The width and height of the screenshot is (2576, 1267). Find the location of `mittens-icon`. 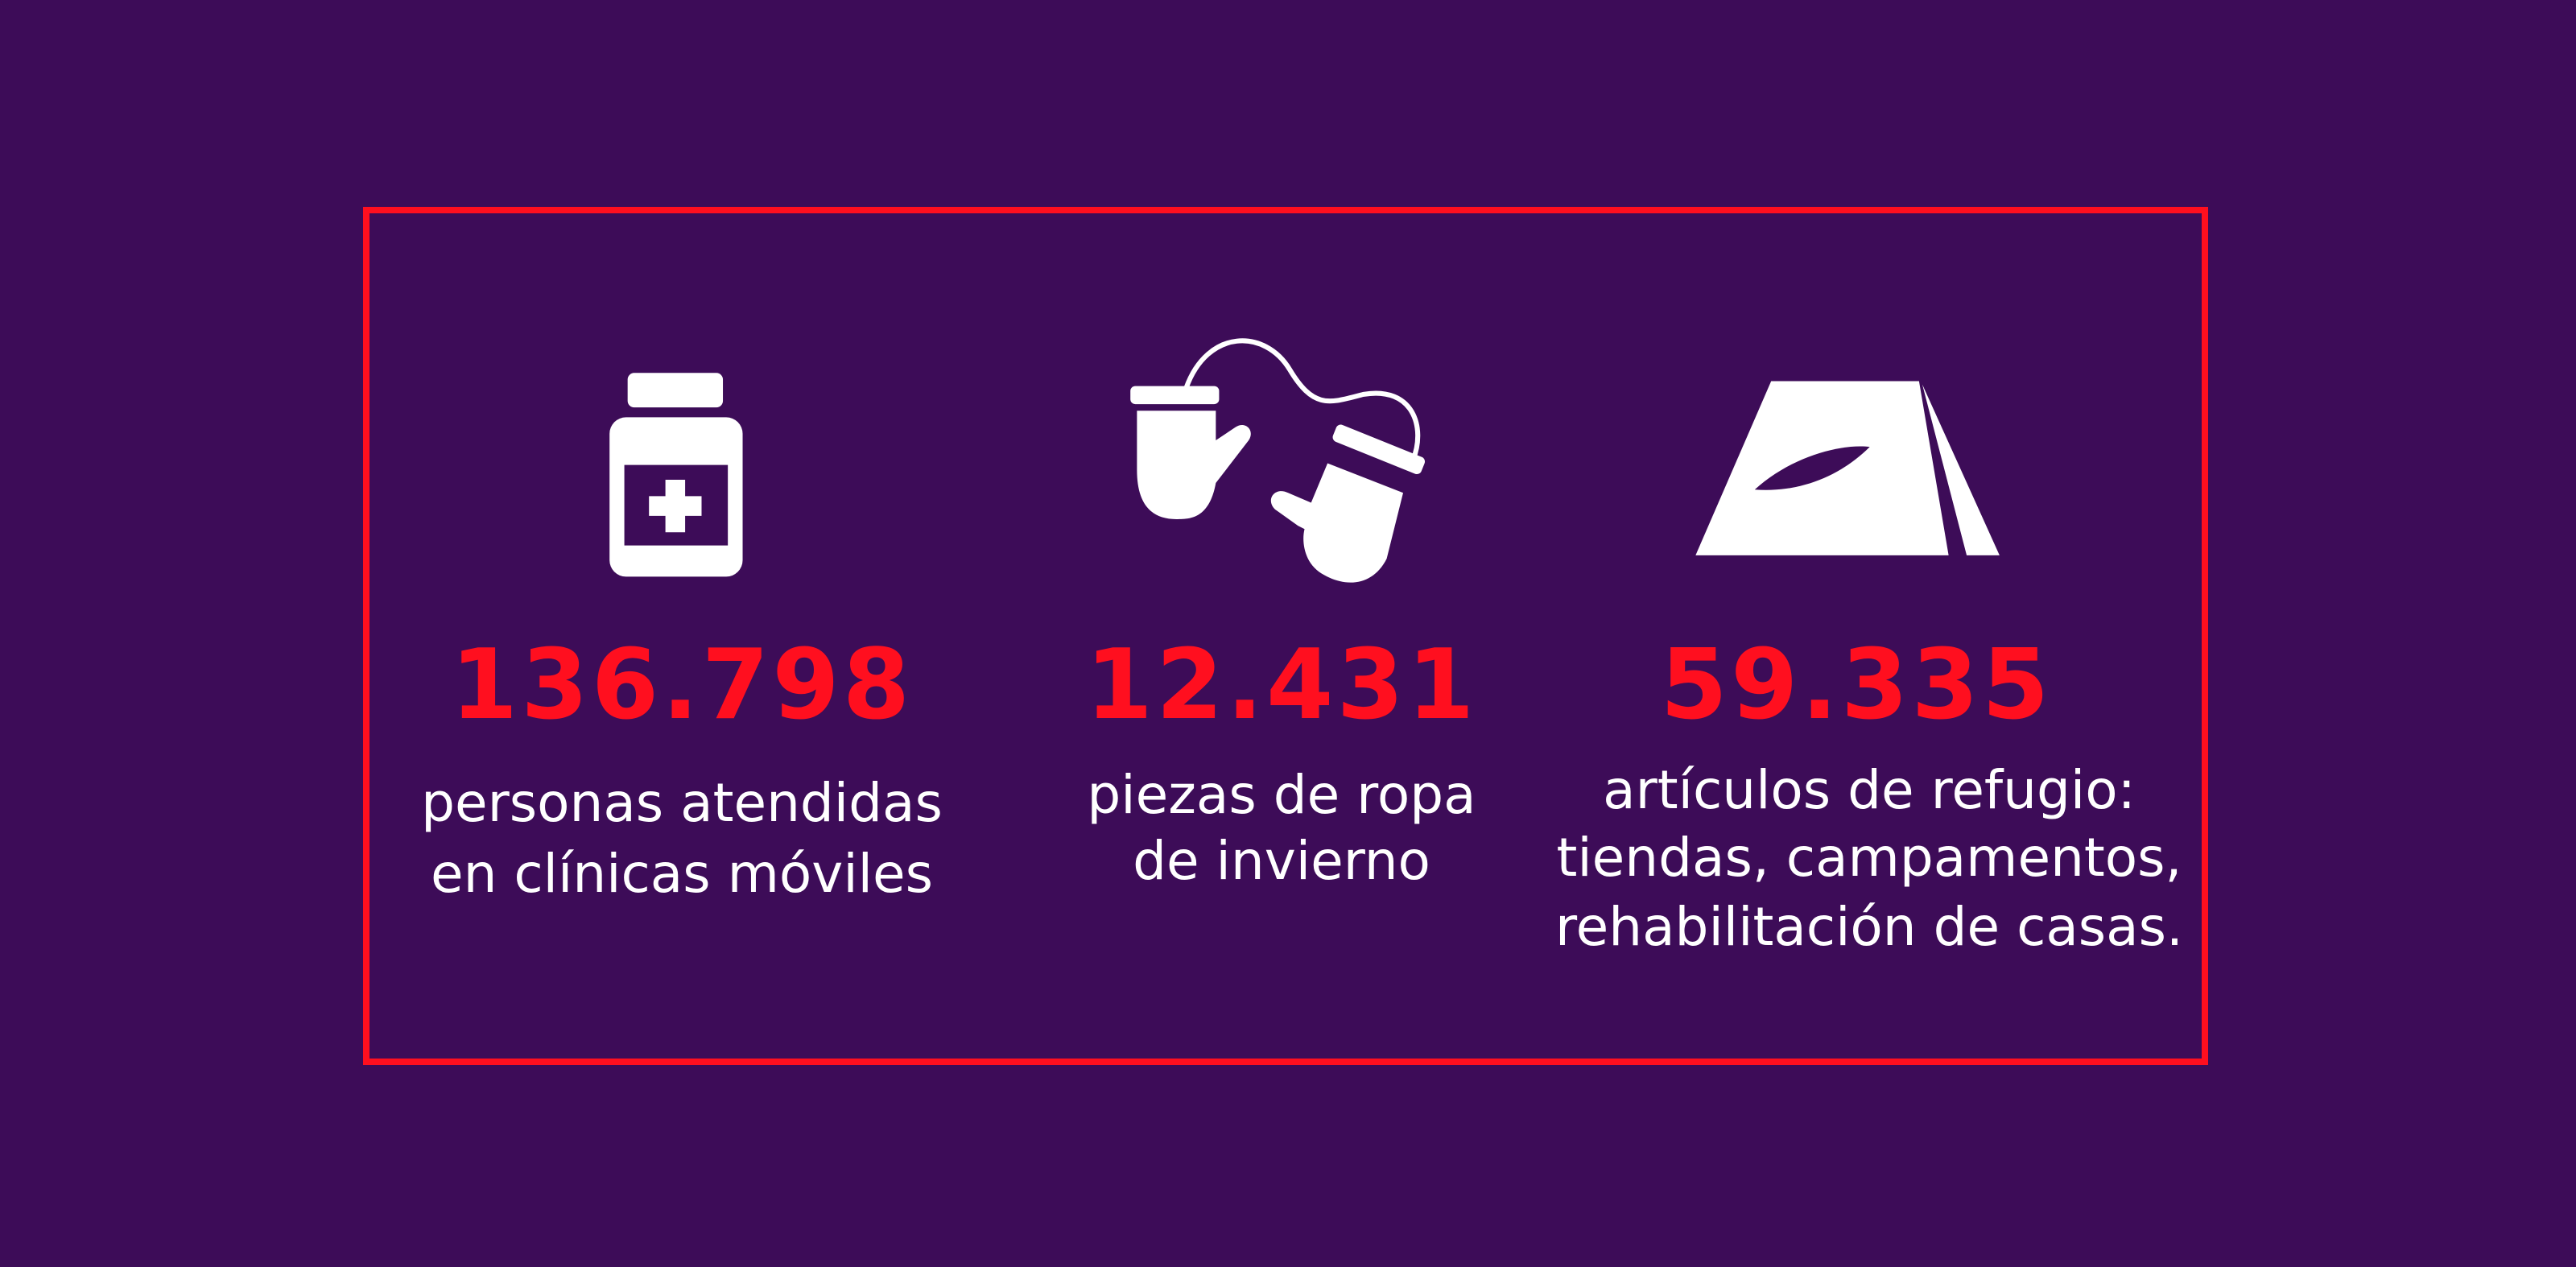

mittens-icon is located at coordinates (1278, 460).